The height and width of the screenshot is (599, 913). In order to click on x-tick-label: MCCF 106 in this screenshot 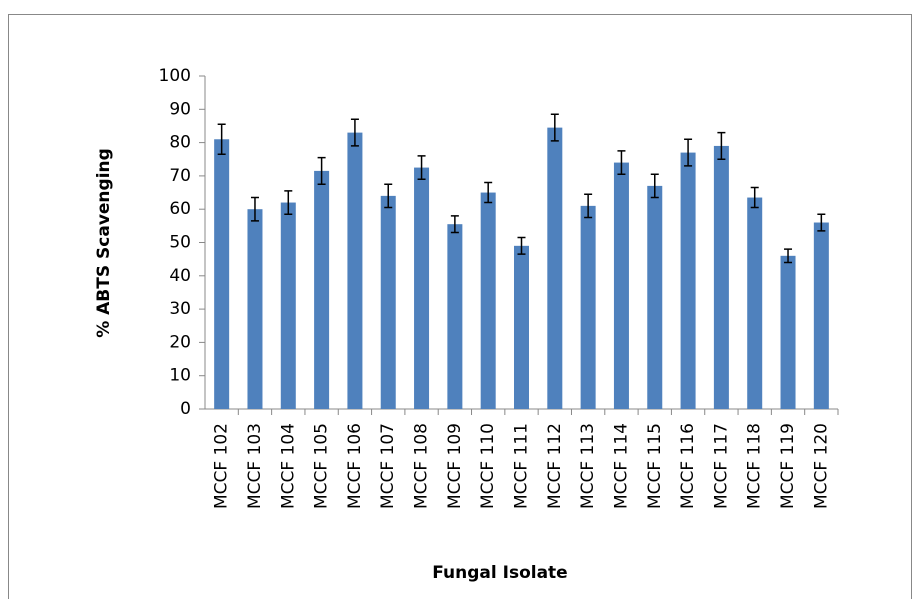, I will do `click(355, 466)`.